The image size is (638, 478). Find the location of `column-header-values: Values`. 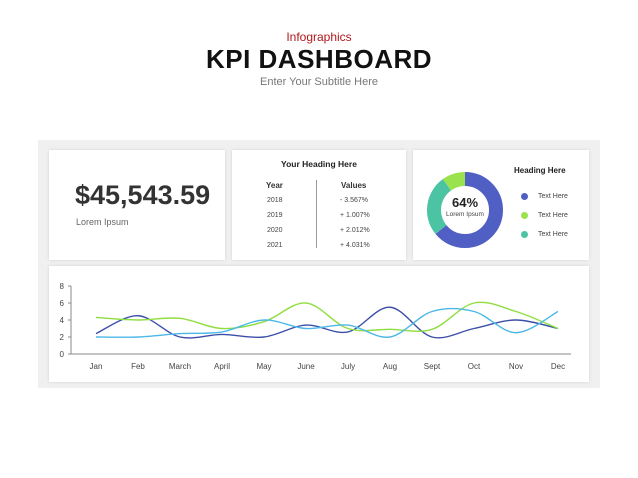

column-header-values: Values is located at coordinates (354, 185).